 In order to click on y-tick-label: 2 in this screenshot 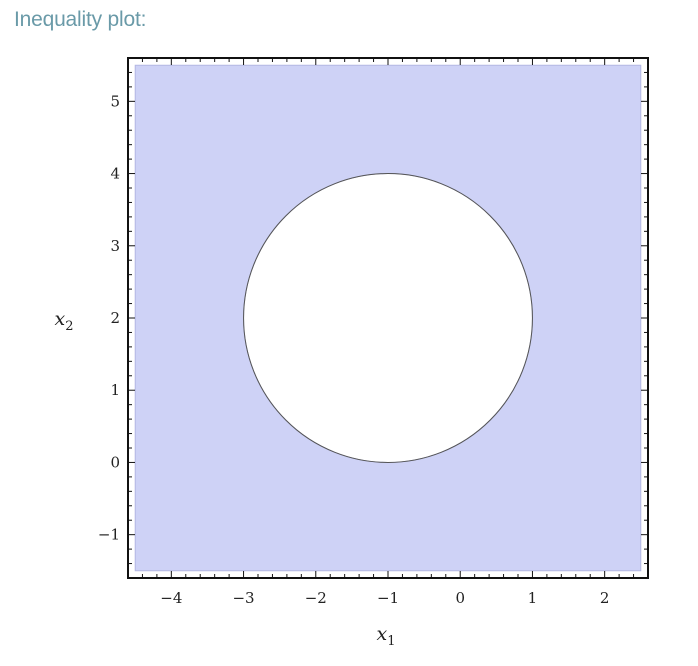, I will do `click(115, 318)`.